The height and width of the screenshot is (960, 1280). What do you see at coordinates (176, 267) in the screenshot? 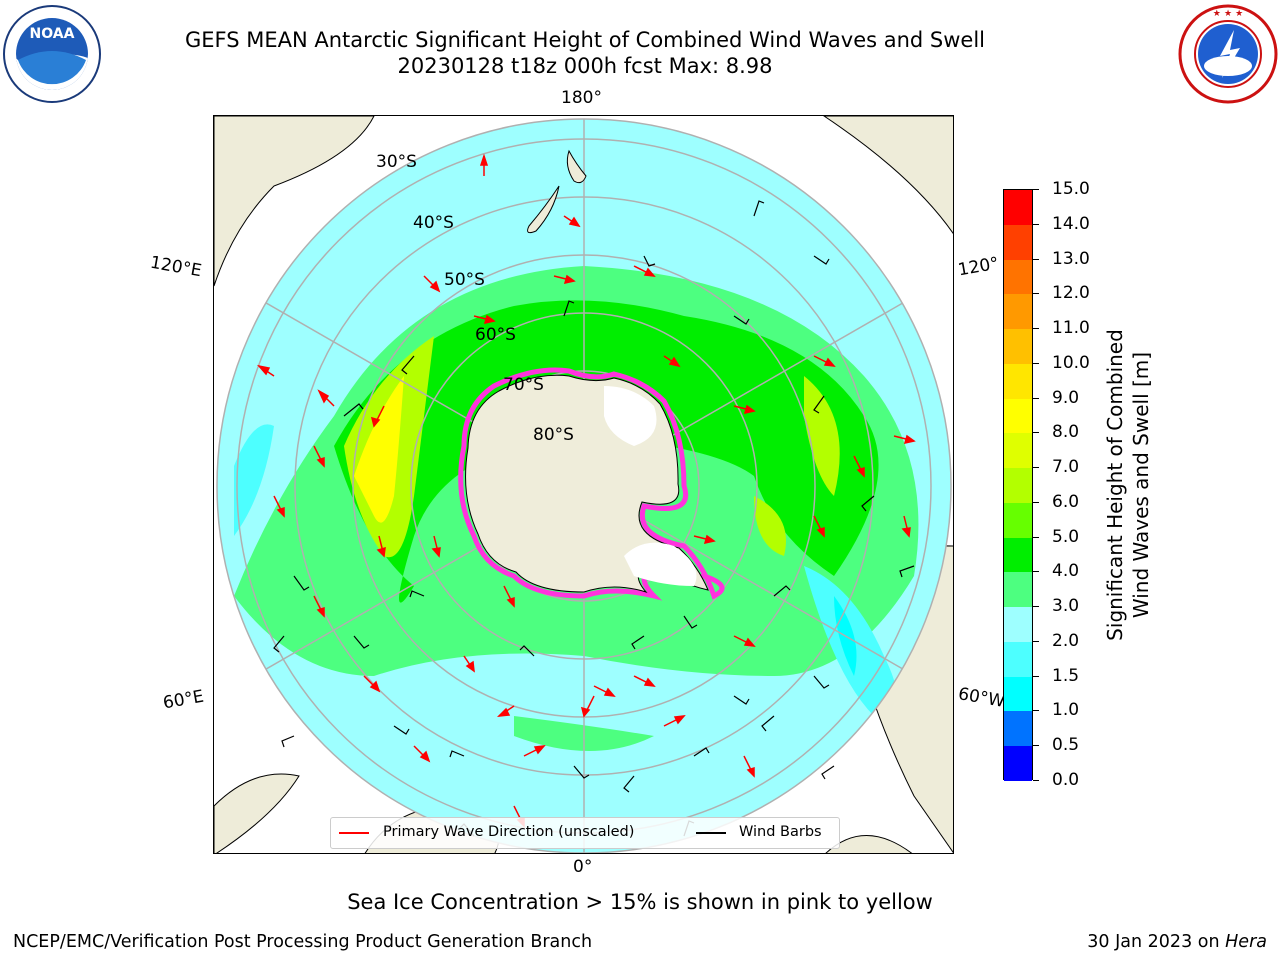
I see `lon-label-120e: 120°E` at bounding box center [176, 267].